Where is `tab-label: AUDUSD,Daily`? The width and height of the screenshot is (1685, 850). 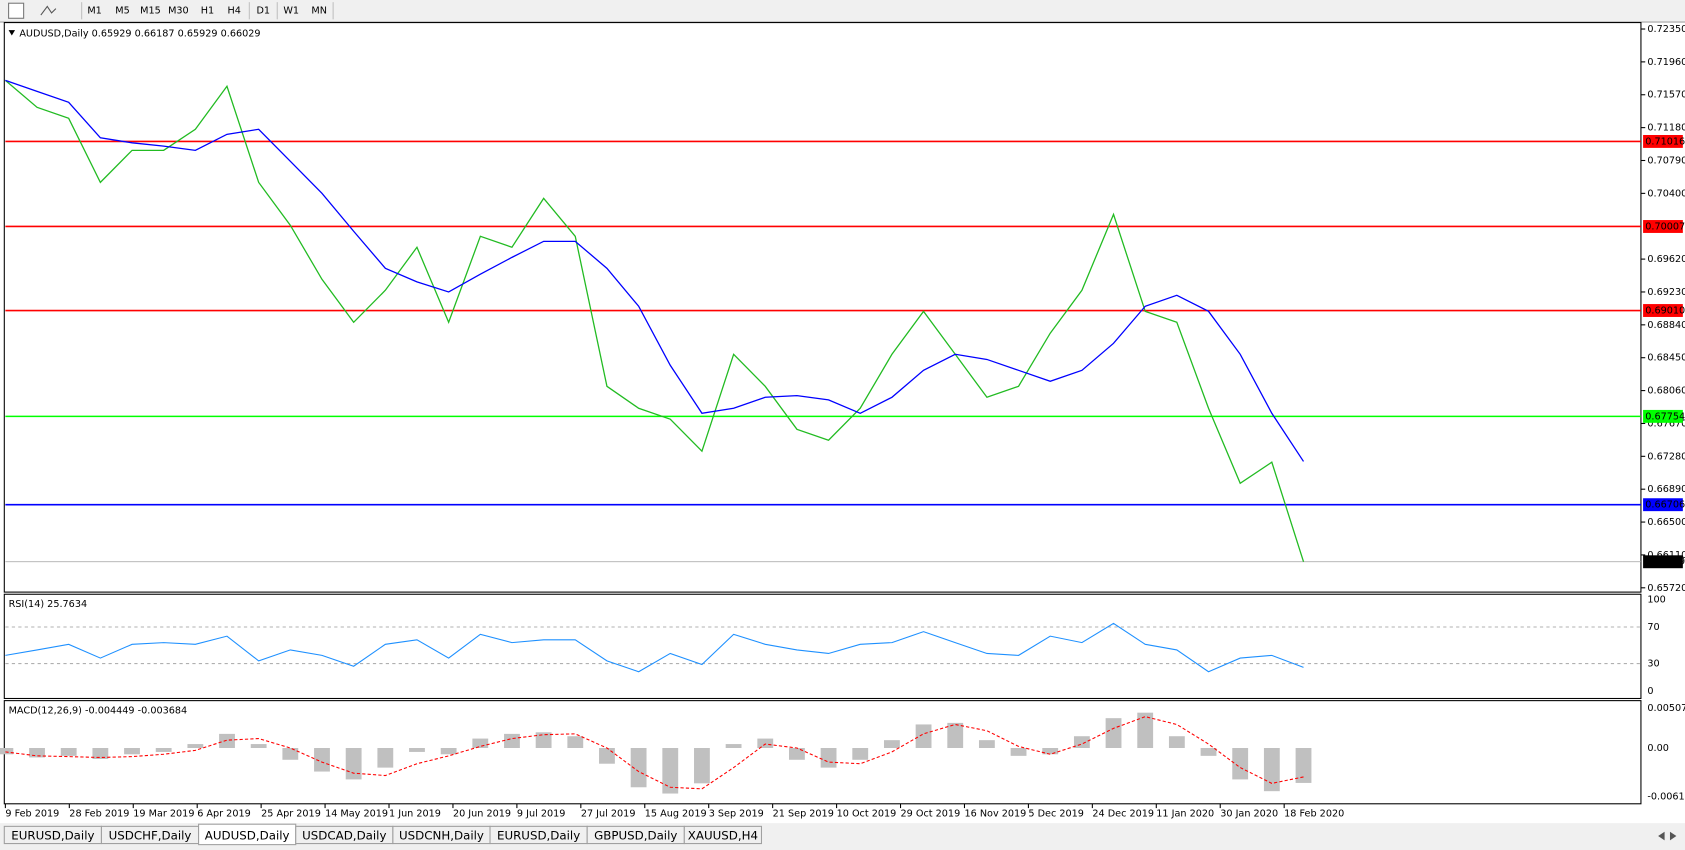 tab-label: AUDUSD,Daily is located at coordinates (247, 836).